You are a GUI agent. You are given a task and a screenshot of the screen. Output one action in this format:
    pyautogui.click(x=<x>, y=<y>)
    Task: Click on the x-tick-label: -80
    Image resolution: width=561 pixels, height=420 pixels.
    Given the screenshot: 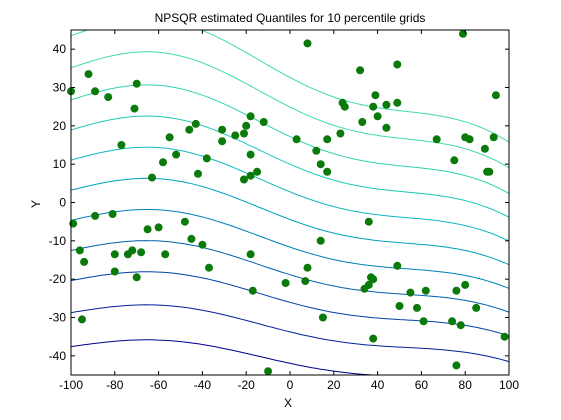 What is the action you would take?
    pyautogui.click(x=115, y=385)
    